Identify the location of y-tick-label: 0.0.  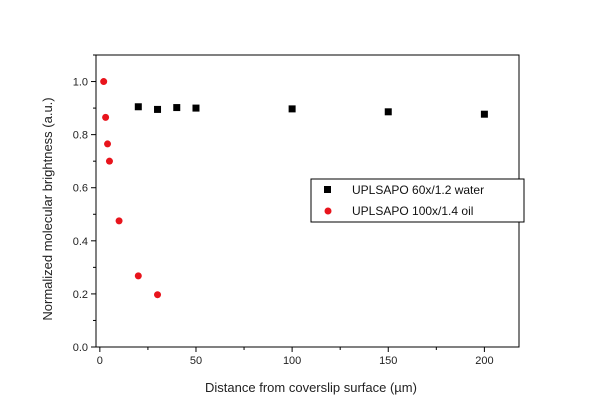
(80, 348).